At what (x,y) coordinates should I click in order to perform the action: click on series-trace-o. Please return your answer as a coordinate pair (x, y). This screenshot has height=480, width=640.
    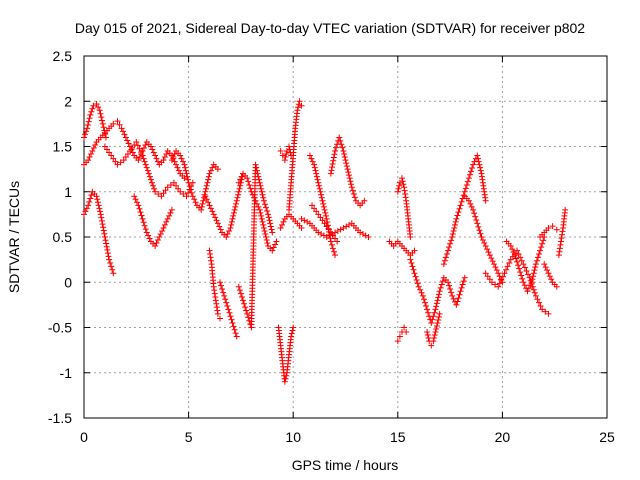
    Looking at the image, I should click on (295, 155).